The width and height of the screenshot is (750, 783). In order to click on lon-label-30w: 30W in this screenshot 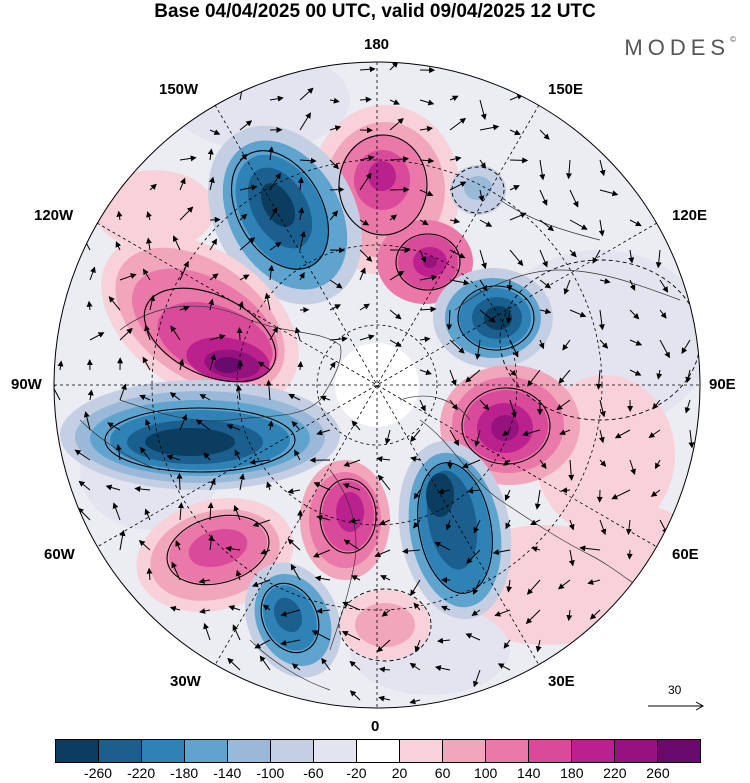, I will do `click(185, 681)`.